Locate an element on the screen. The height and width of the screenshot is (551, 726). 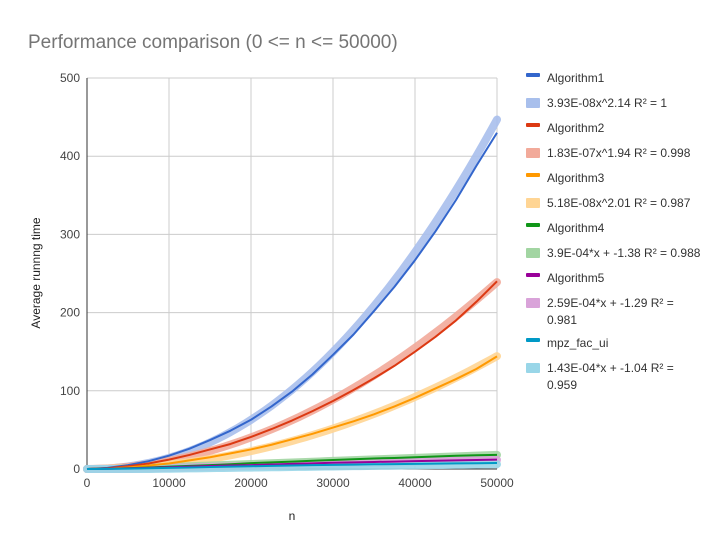
legend-item: Algorithm2 is located at coordinates (565, 128).